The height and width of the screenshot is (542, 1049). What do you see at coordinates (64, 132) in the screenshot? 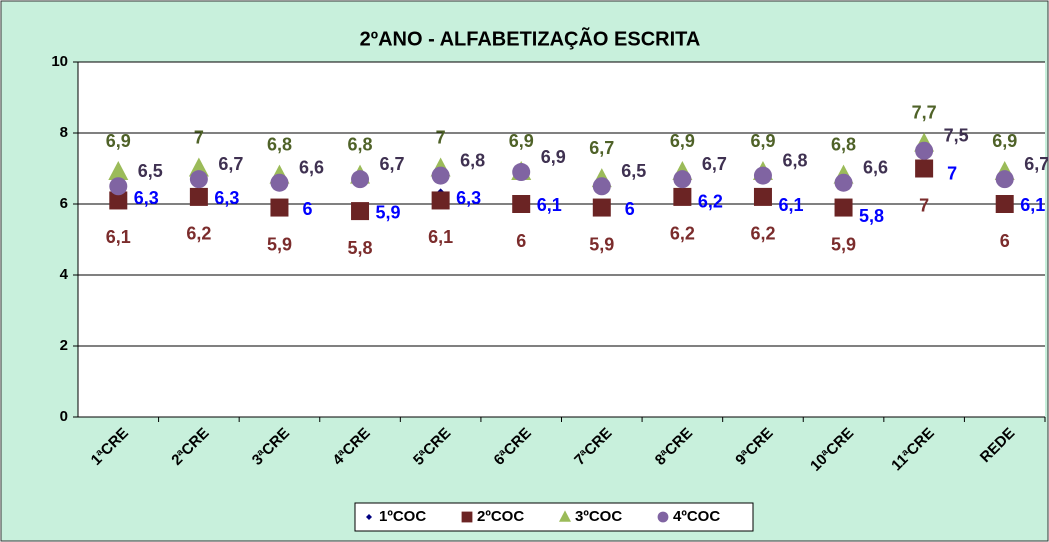
I see `y-tick-label: 8` at bounding box center [64, 132].